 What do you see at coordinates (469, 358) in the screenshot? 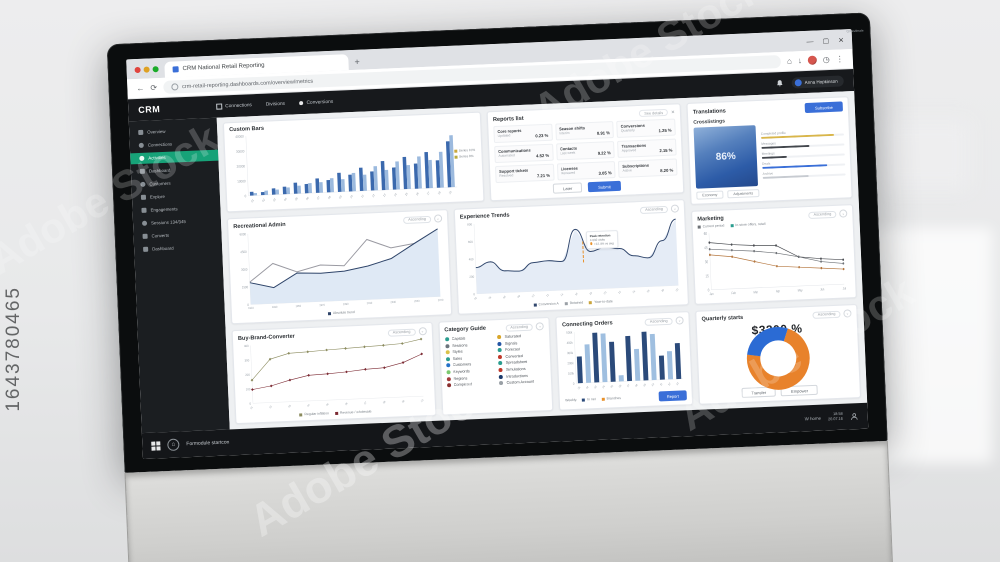
I see `list-item: Sales` at bounding box center [469, 358].